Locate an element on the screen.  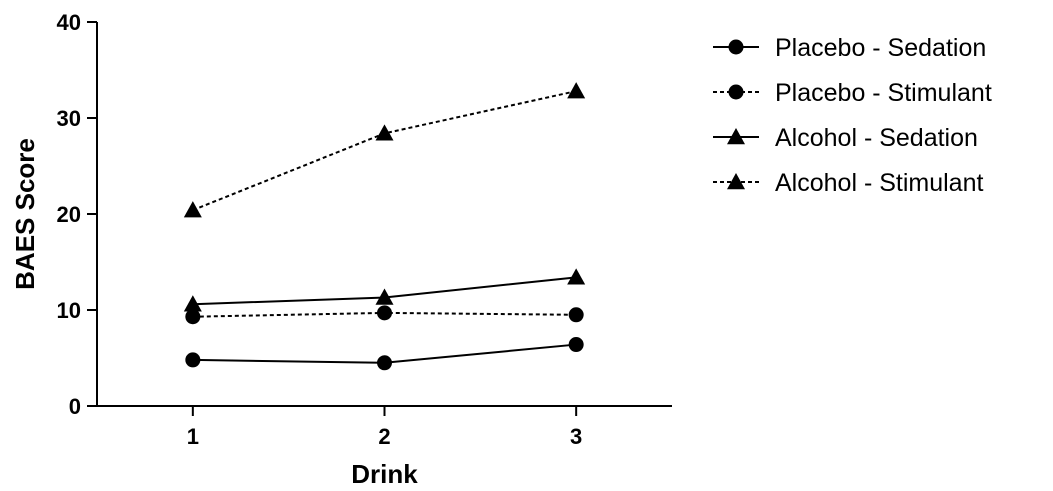
y-tick-label: 0 is located at coordinates (75, 406).